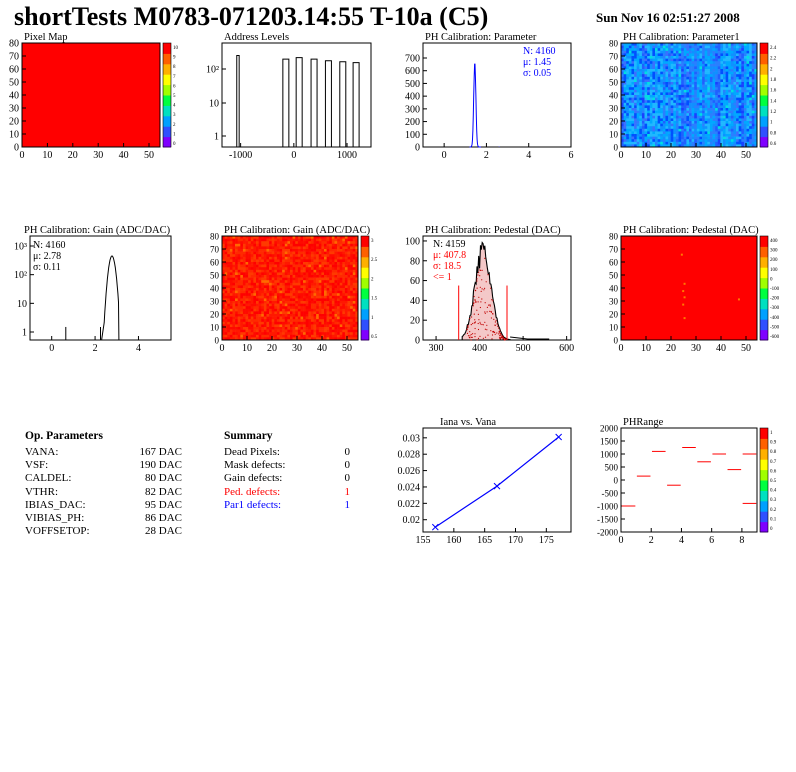  I want to click on z-tick-label: -200, so click(775, 299).